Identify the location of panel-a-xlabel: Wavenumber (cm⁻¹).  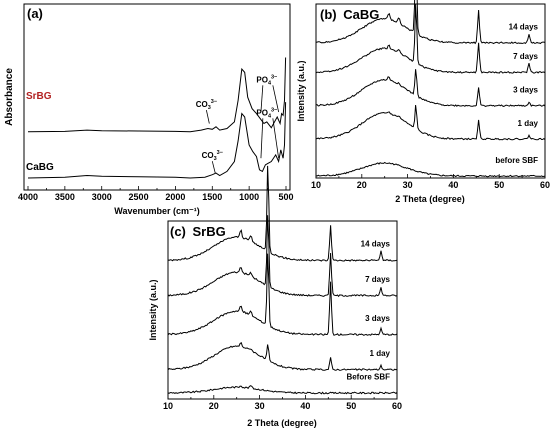
(156, 211).